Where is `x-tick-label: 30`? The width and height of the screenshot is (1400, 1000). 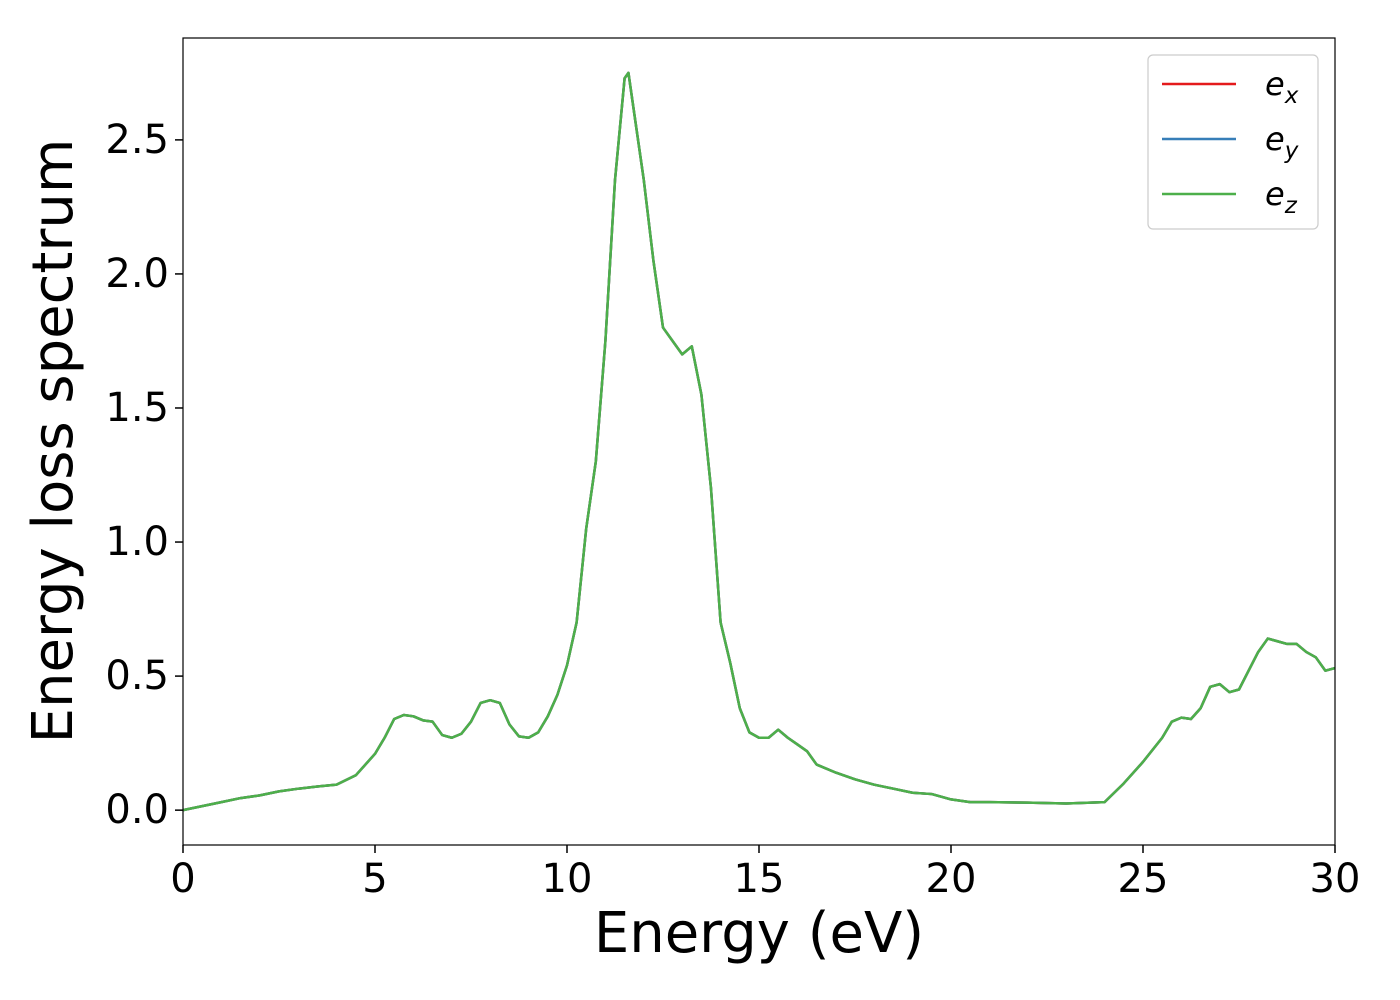
x-tick-label: 30 is located at coordinates (1335, 879).